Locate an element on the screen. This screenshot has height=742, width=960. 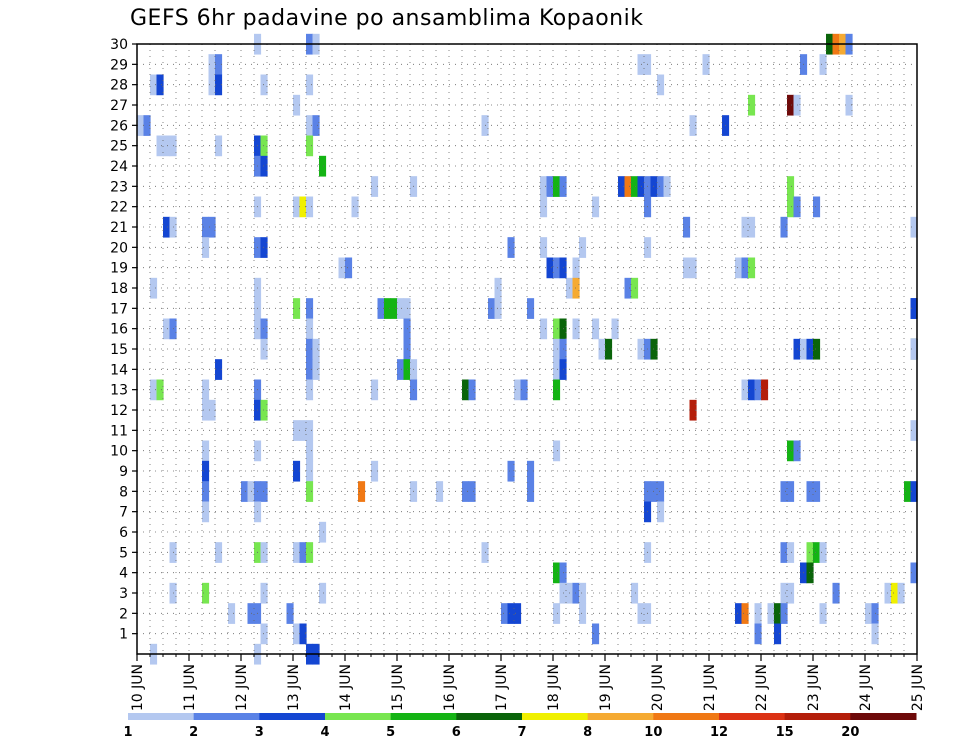
y-tick-label: 21 is located at coordinates (119, 228).